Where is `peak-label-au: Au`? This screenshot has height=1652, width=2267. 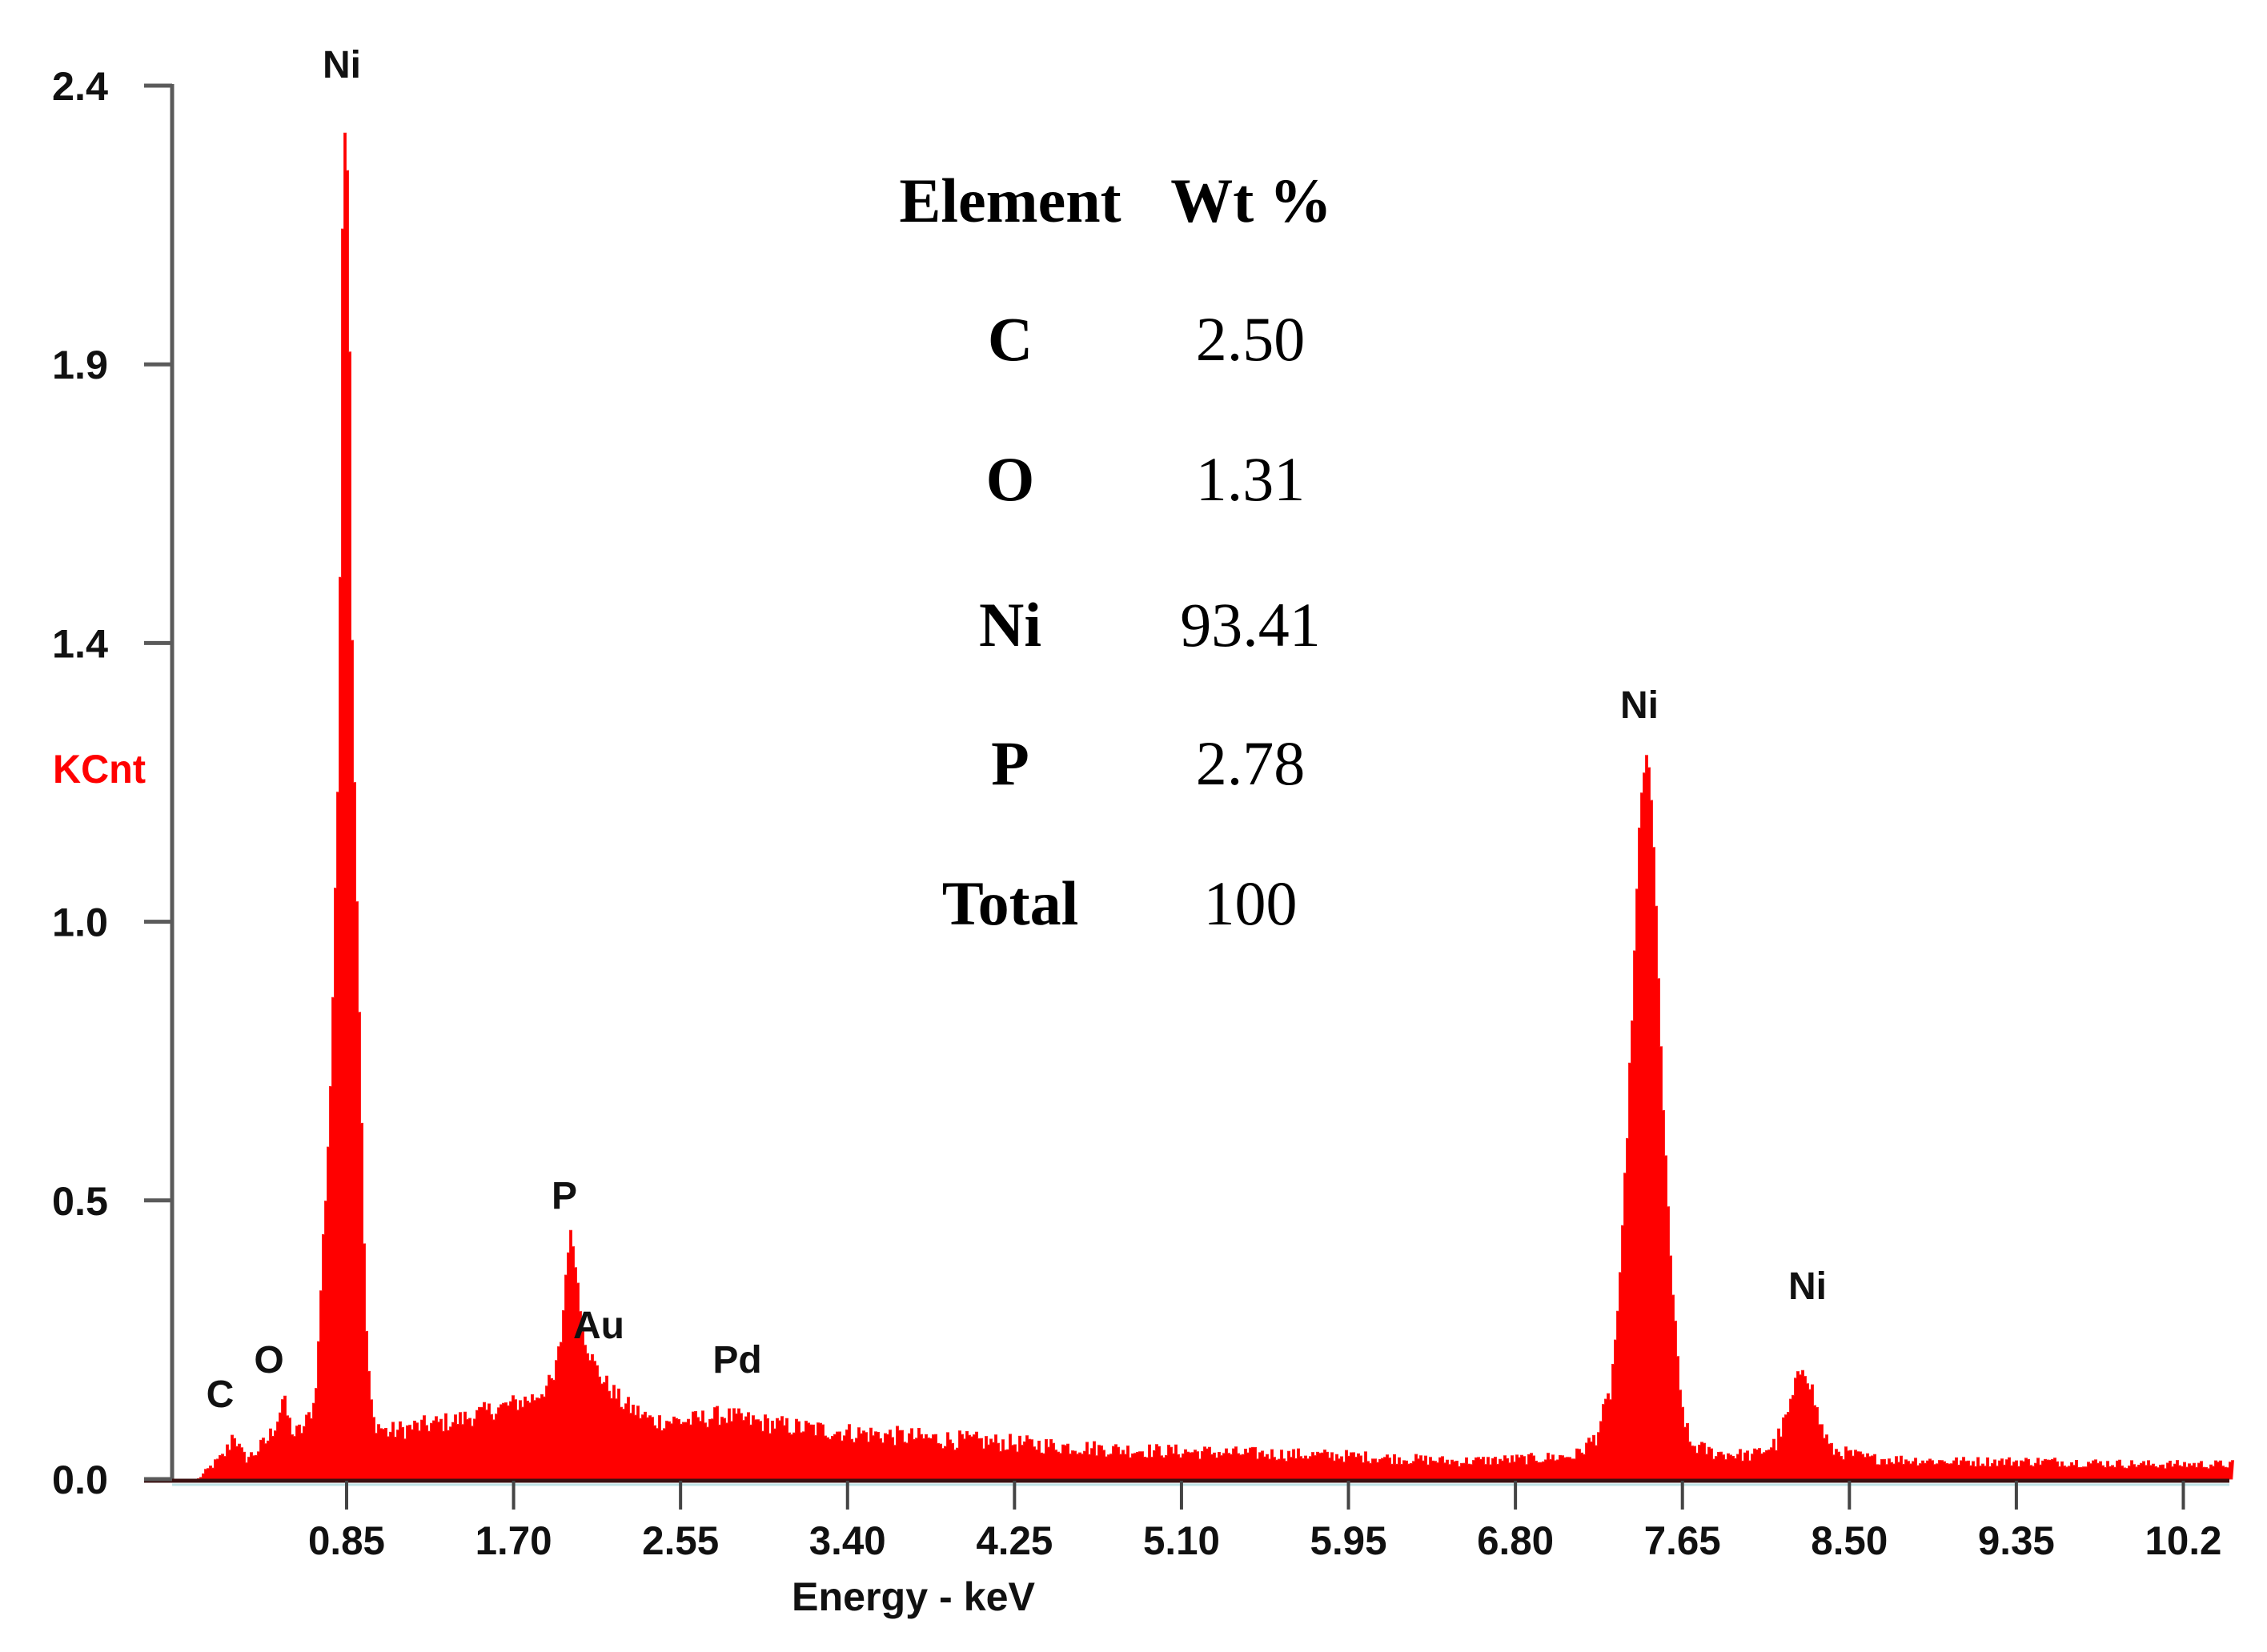
peak-label-au: Au is located at coordinates (598, 1326).